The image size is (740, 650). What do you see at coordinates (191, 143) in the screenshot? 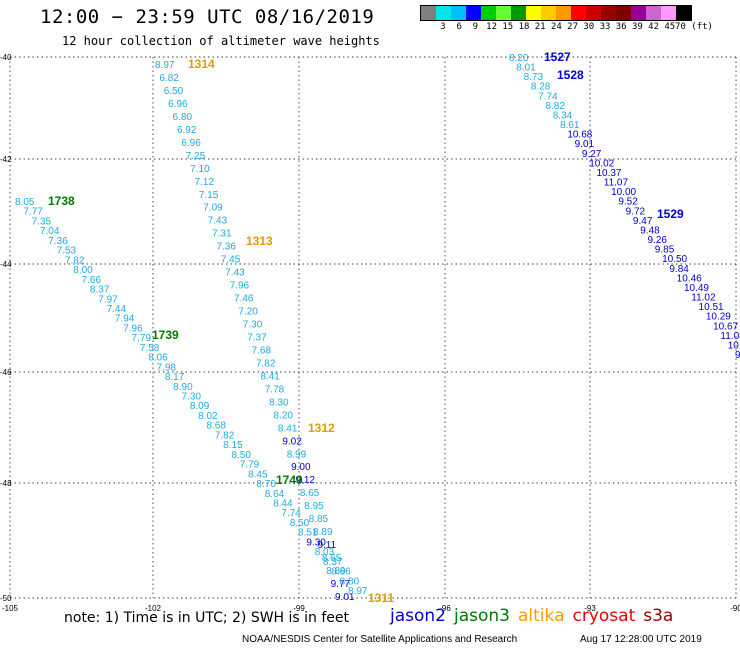
I see `wave-height-value: 6.96` at bounding box center [191, 143].